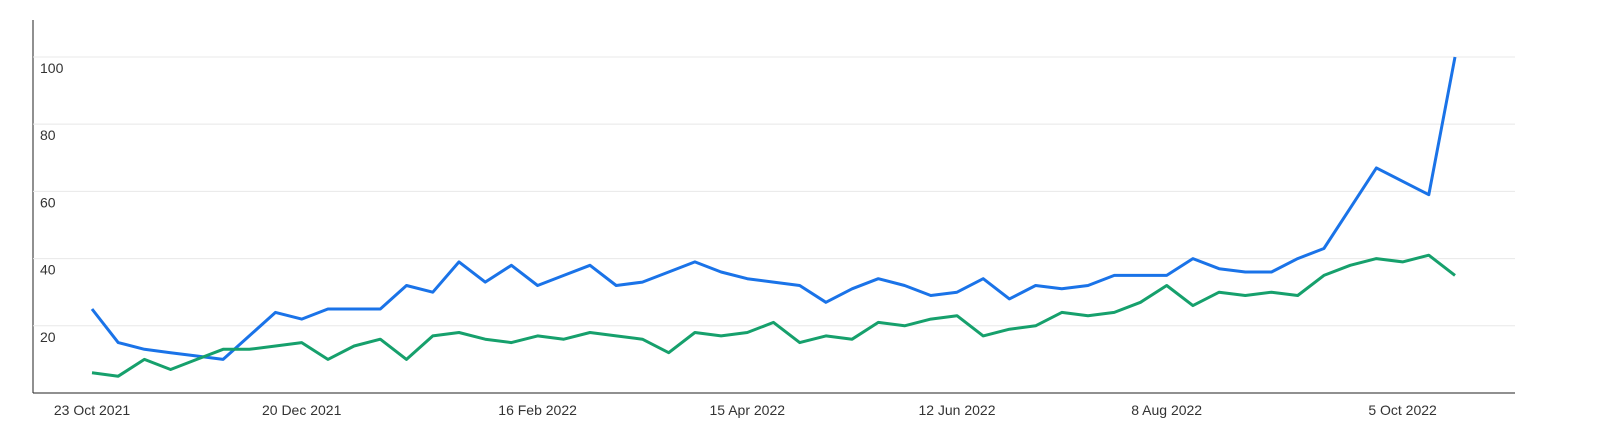 This screenshot has width=1600, height=447. Describe the element at coordinates (52, 68) in the screenshot. I see `y-tick-label: 100` at that location.